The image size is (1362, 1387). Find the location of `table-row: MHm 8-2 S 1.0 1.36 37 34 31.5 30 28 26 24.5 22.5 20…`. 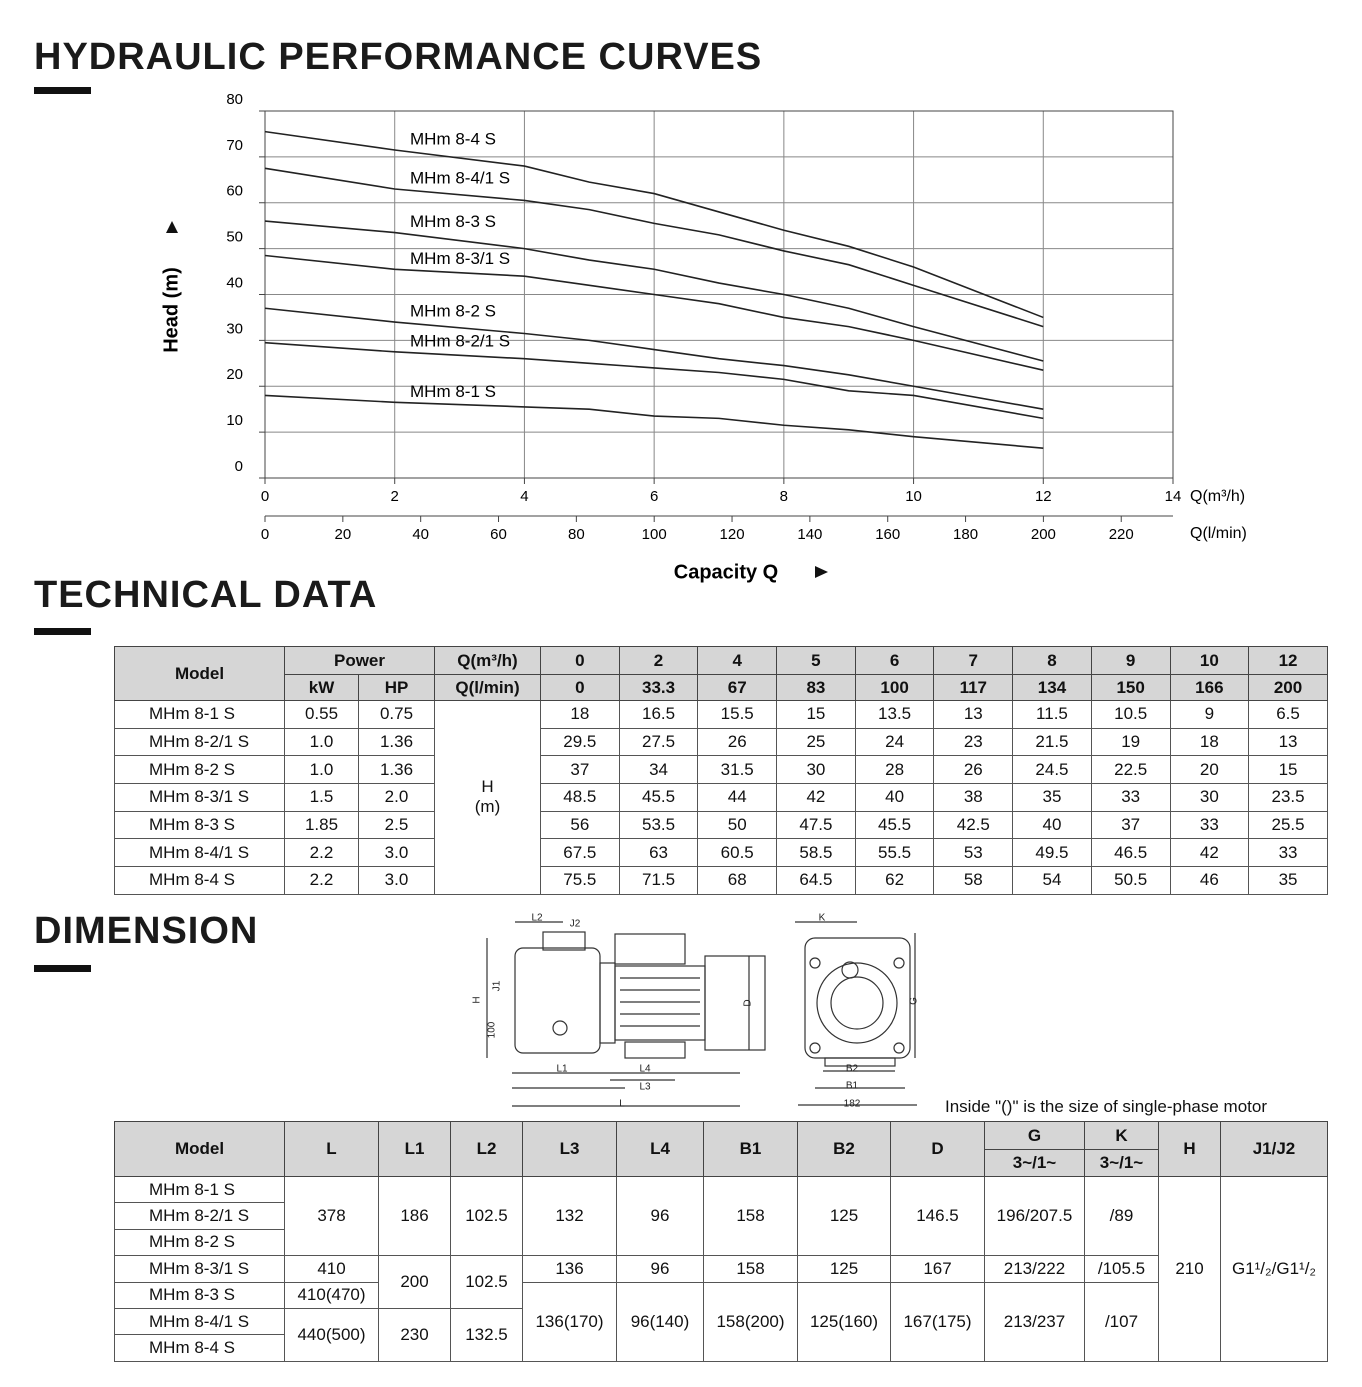

table-row: MHm 8-2 S 1.0 1.36 37 34 31.5 30 28 26 24.5 22.5 20… is located at coordinates (721, 770).